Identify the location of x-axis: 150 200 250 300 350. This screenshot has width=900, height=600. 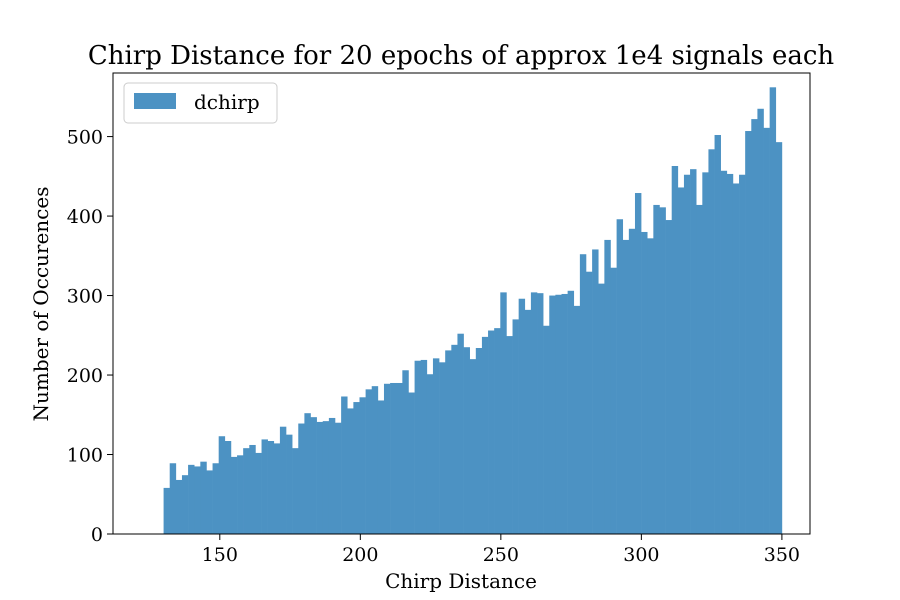
(501, 550).